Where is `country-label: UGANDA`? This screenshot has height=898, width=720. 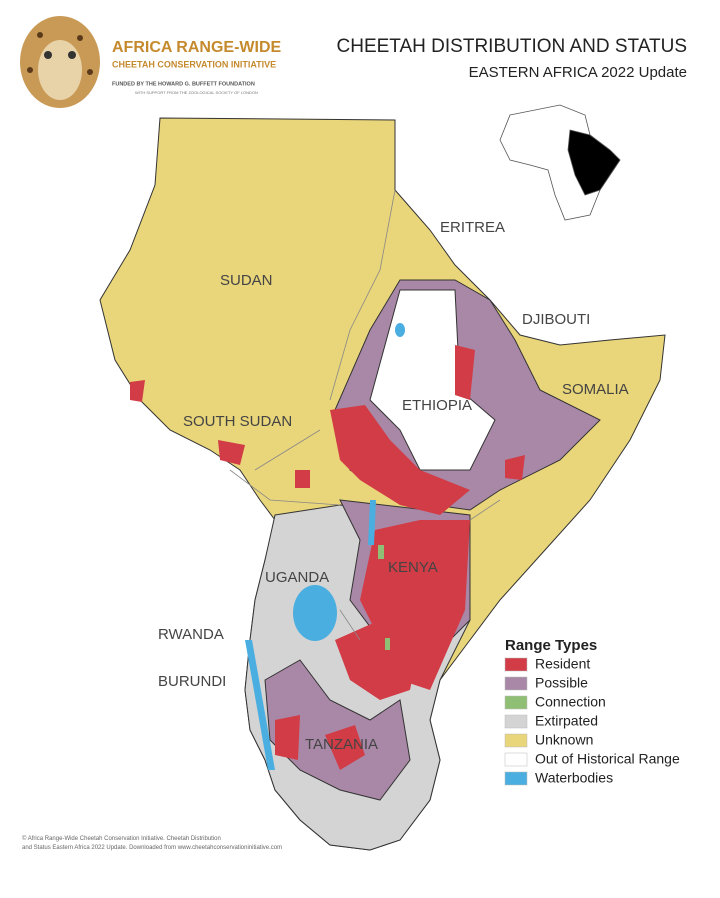
country-label: UGANDA is located at coordinates (297, 577).